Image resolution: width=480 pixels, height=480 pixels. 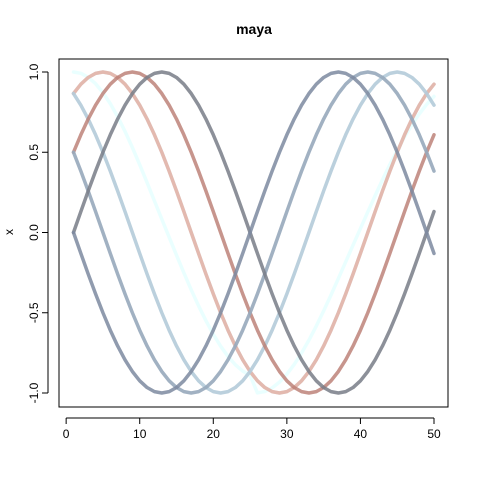 I want to click on y-tick-label: -1.0, so click(x=34, y=392).